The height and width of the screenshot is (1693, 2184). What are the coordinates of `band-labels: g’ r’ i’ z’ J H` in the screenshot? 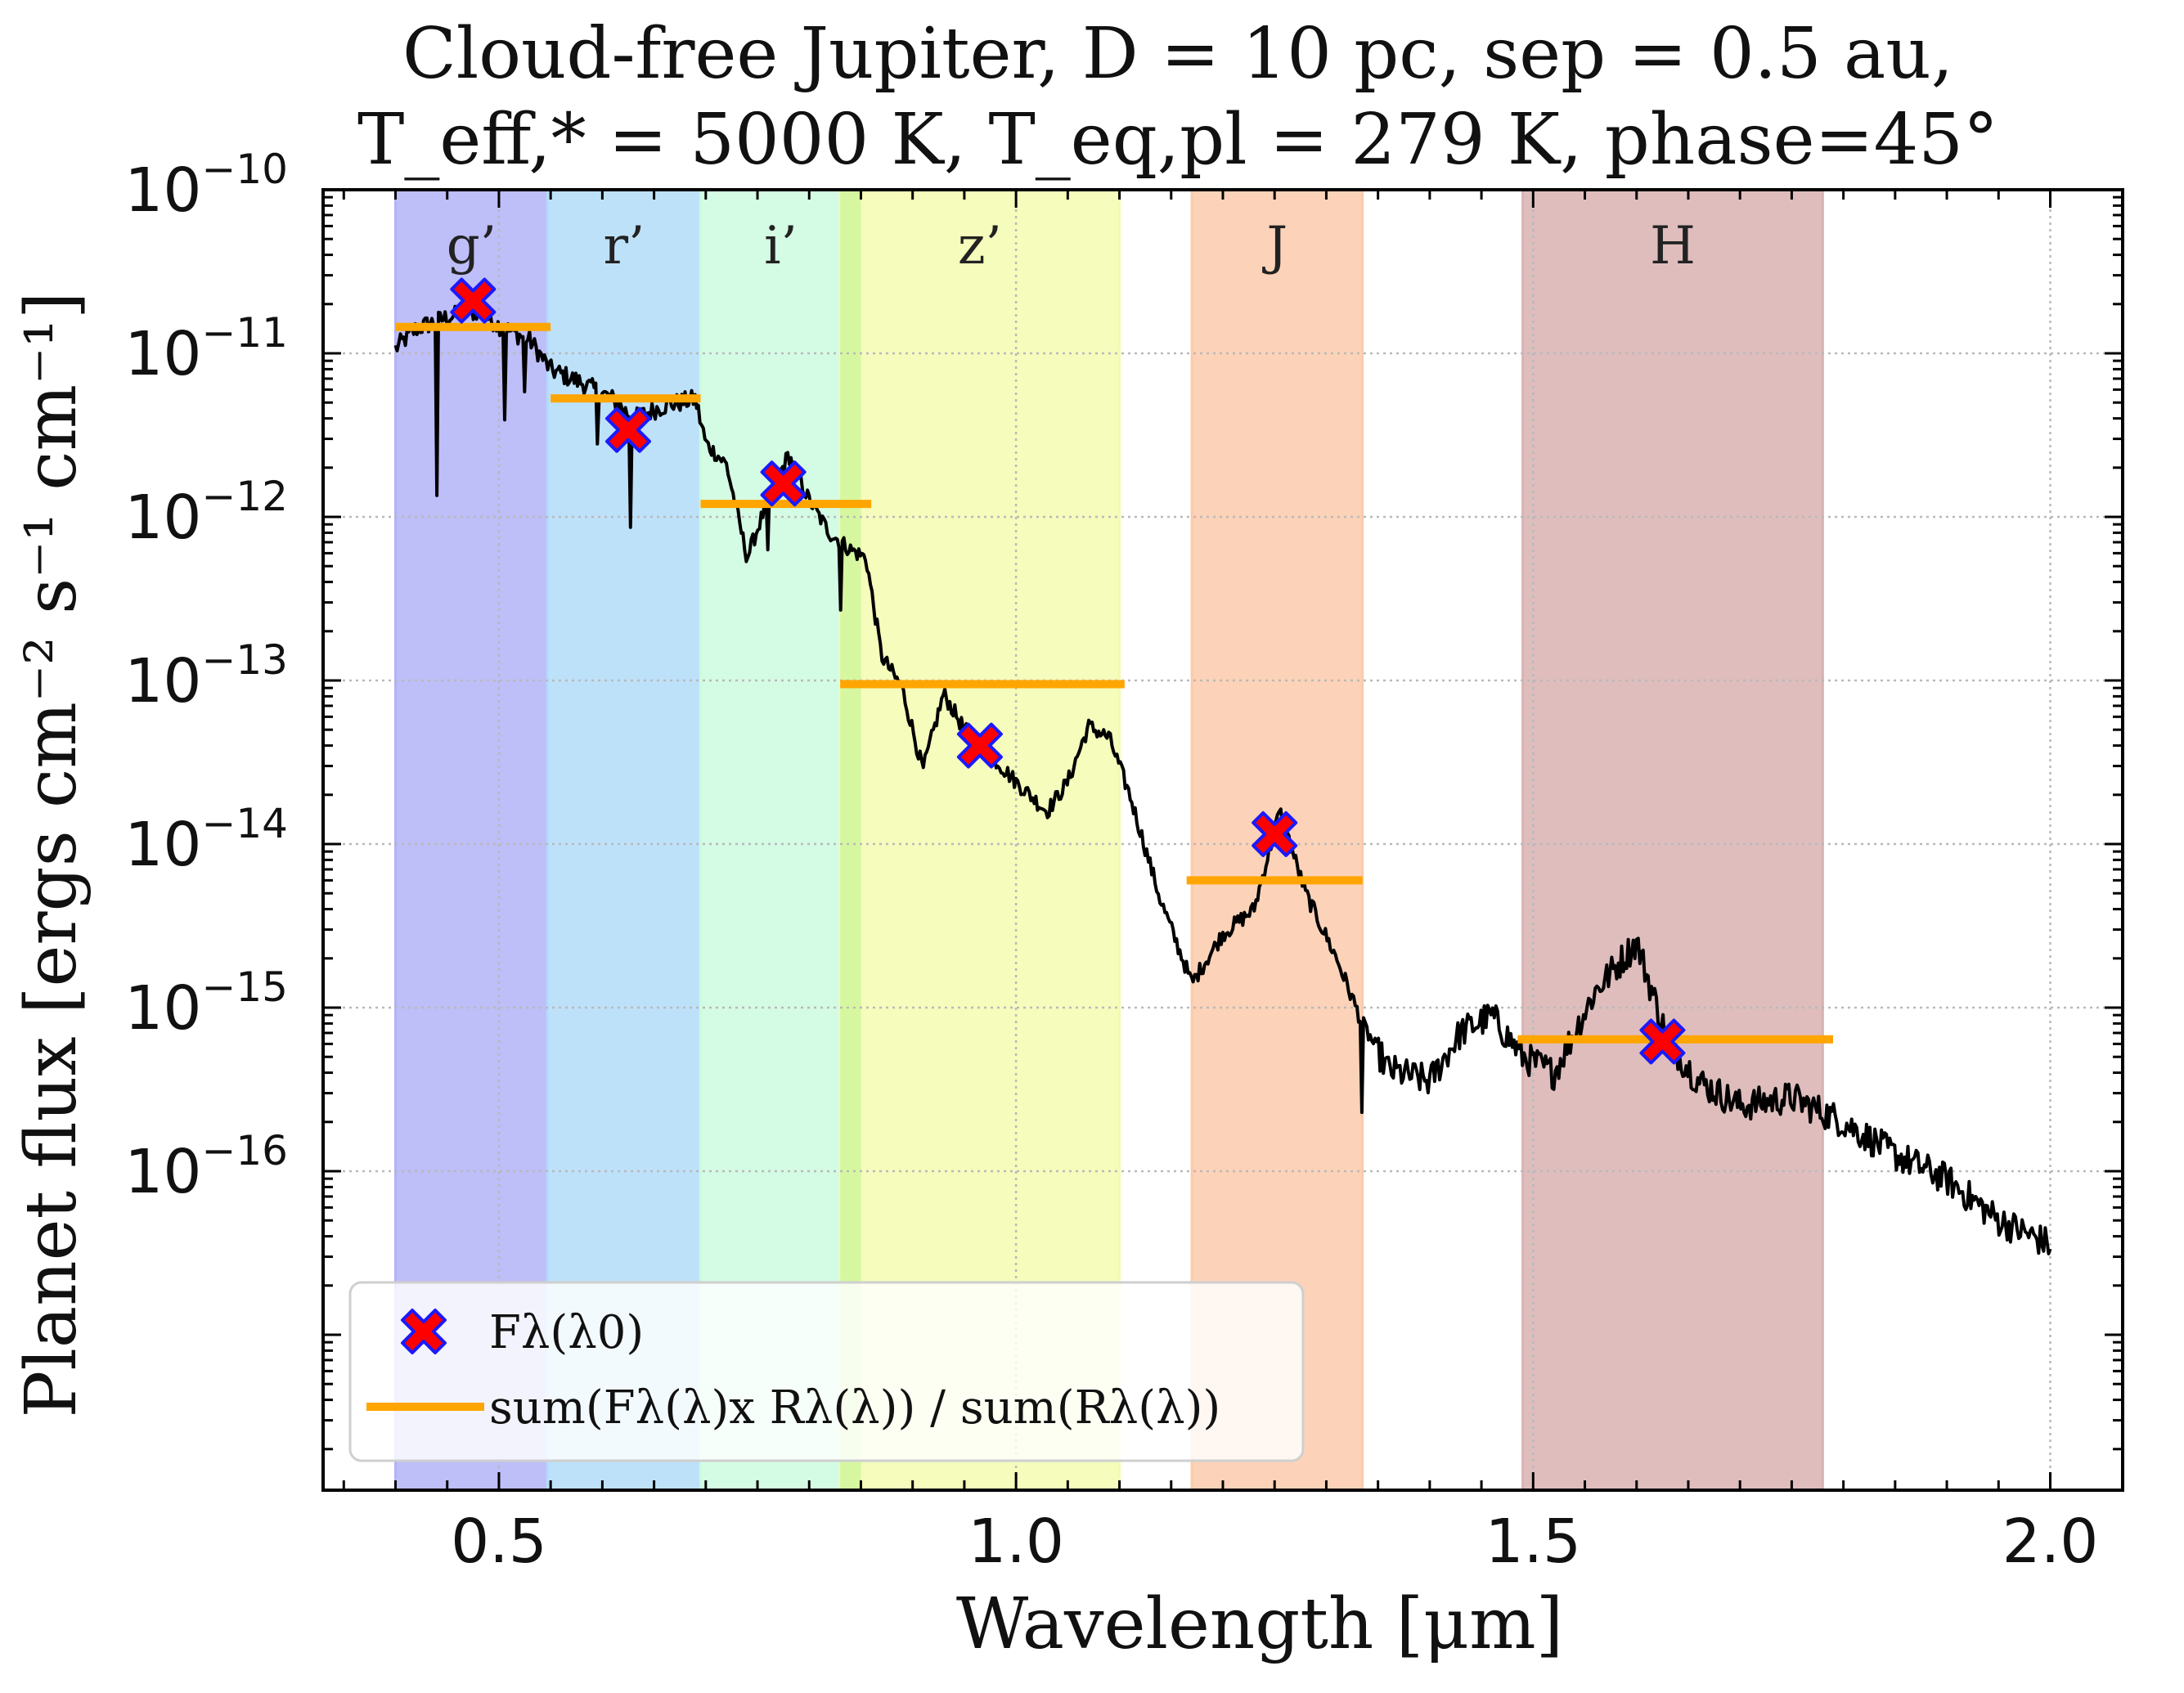 It's located at (1072, 246).